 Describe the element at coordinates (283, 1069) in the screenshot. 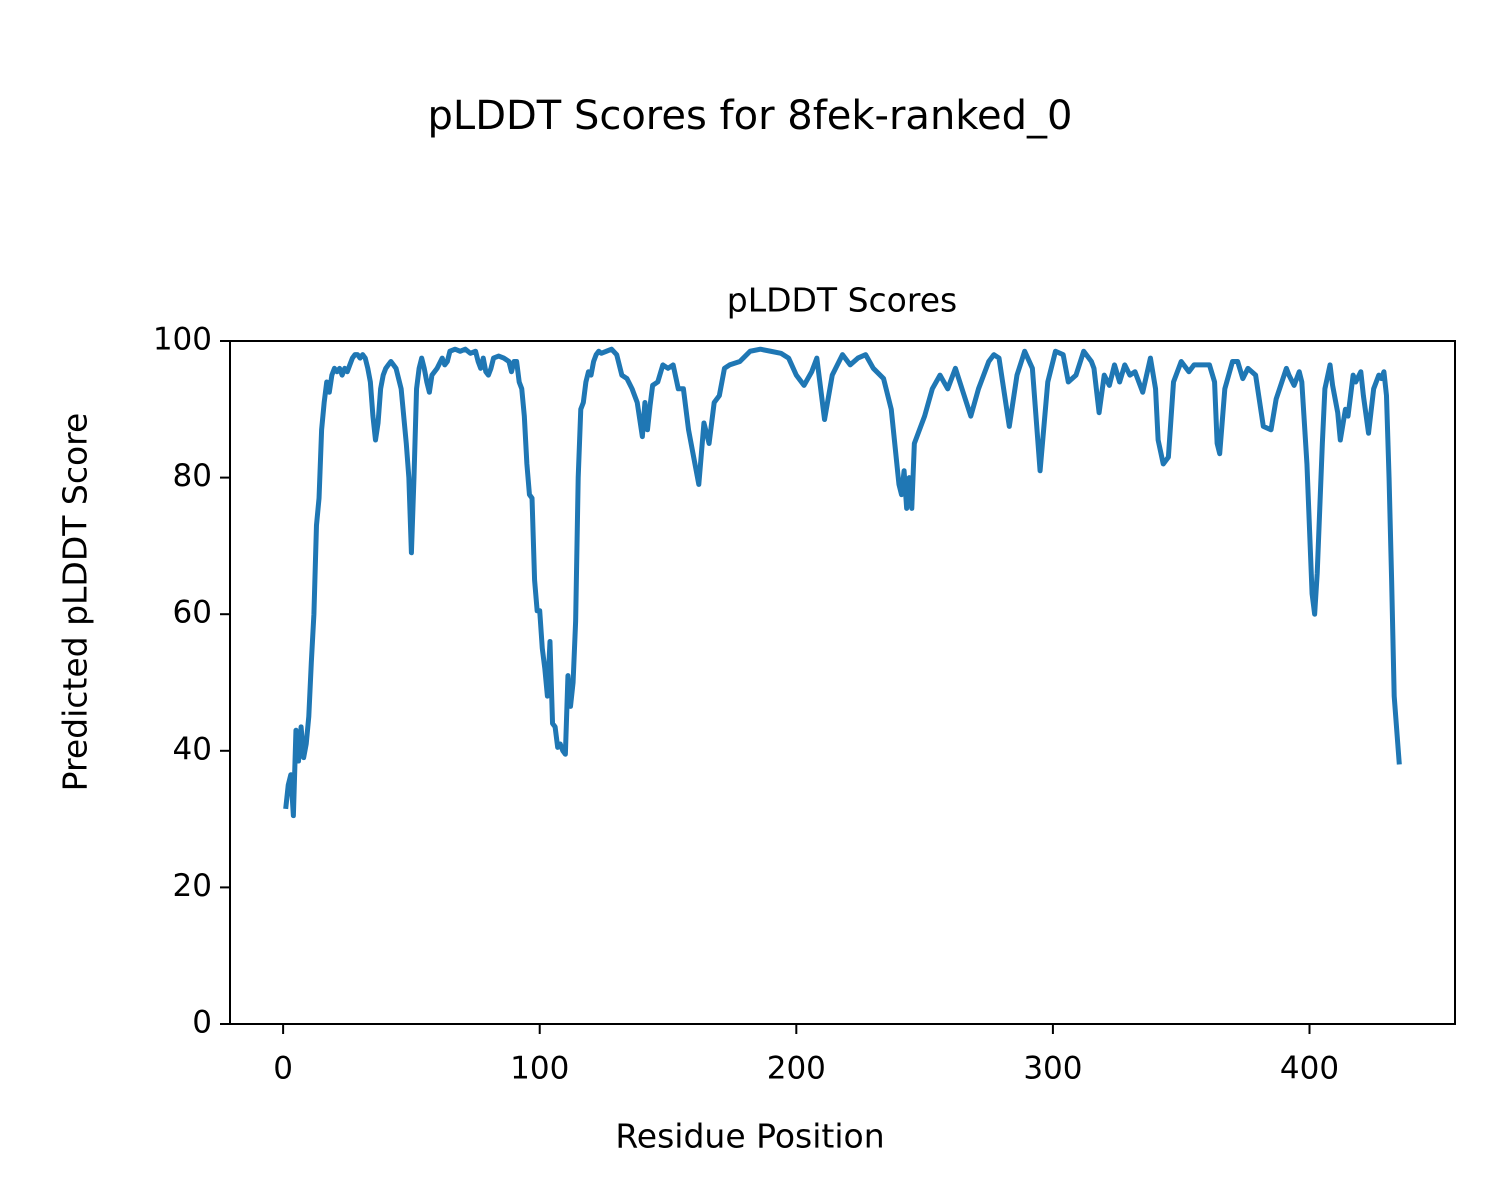

I see `x-tick-label: 0` at that location.